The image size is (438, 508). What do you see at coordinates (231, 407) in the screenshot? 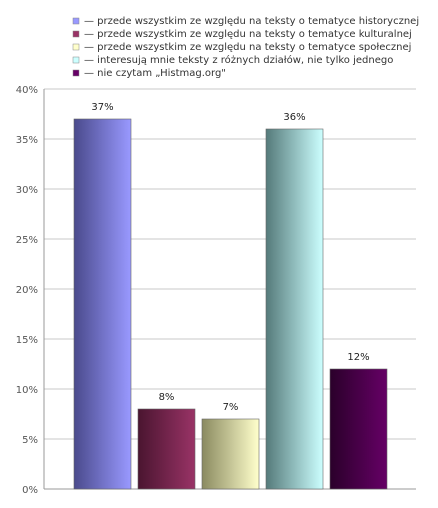
I see `data-label: 7%` at bounding box center [231, 407].